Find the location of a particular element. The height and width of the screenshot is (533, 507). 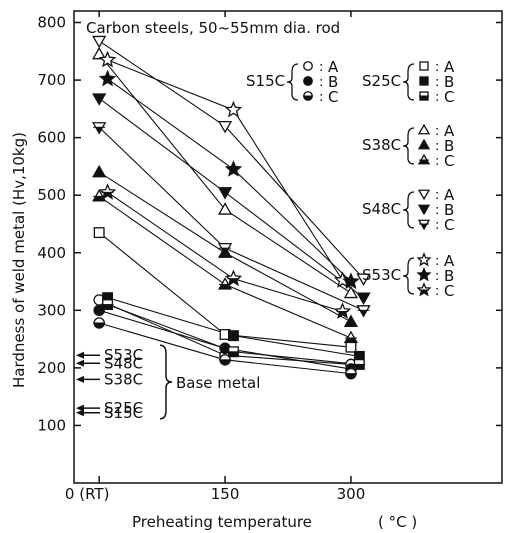

base-arrowhead-s38c is located at coordinates (80, 379).